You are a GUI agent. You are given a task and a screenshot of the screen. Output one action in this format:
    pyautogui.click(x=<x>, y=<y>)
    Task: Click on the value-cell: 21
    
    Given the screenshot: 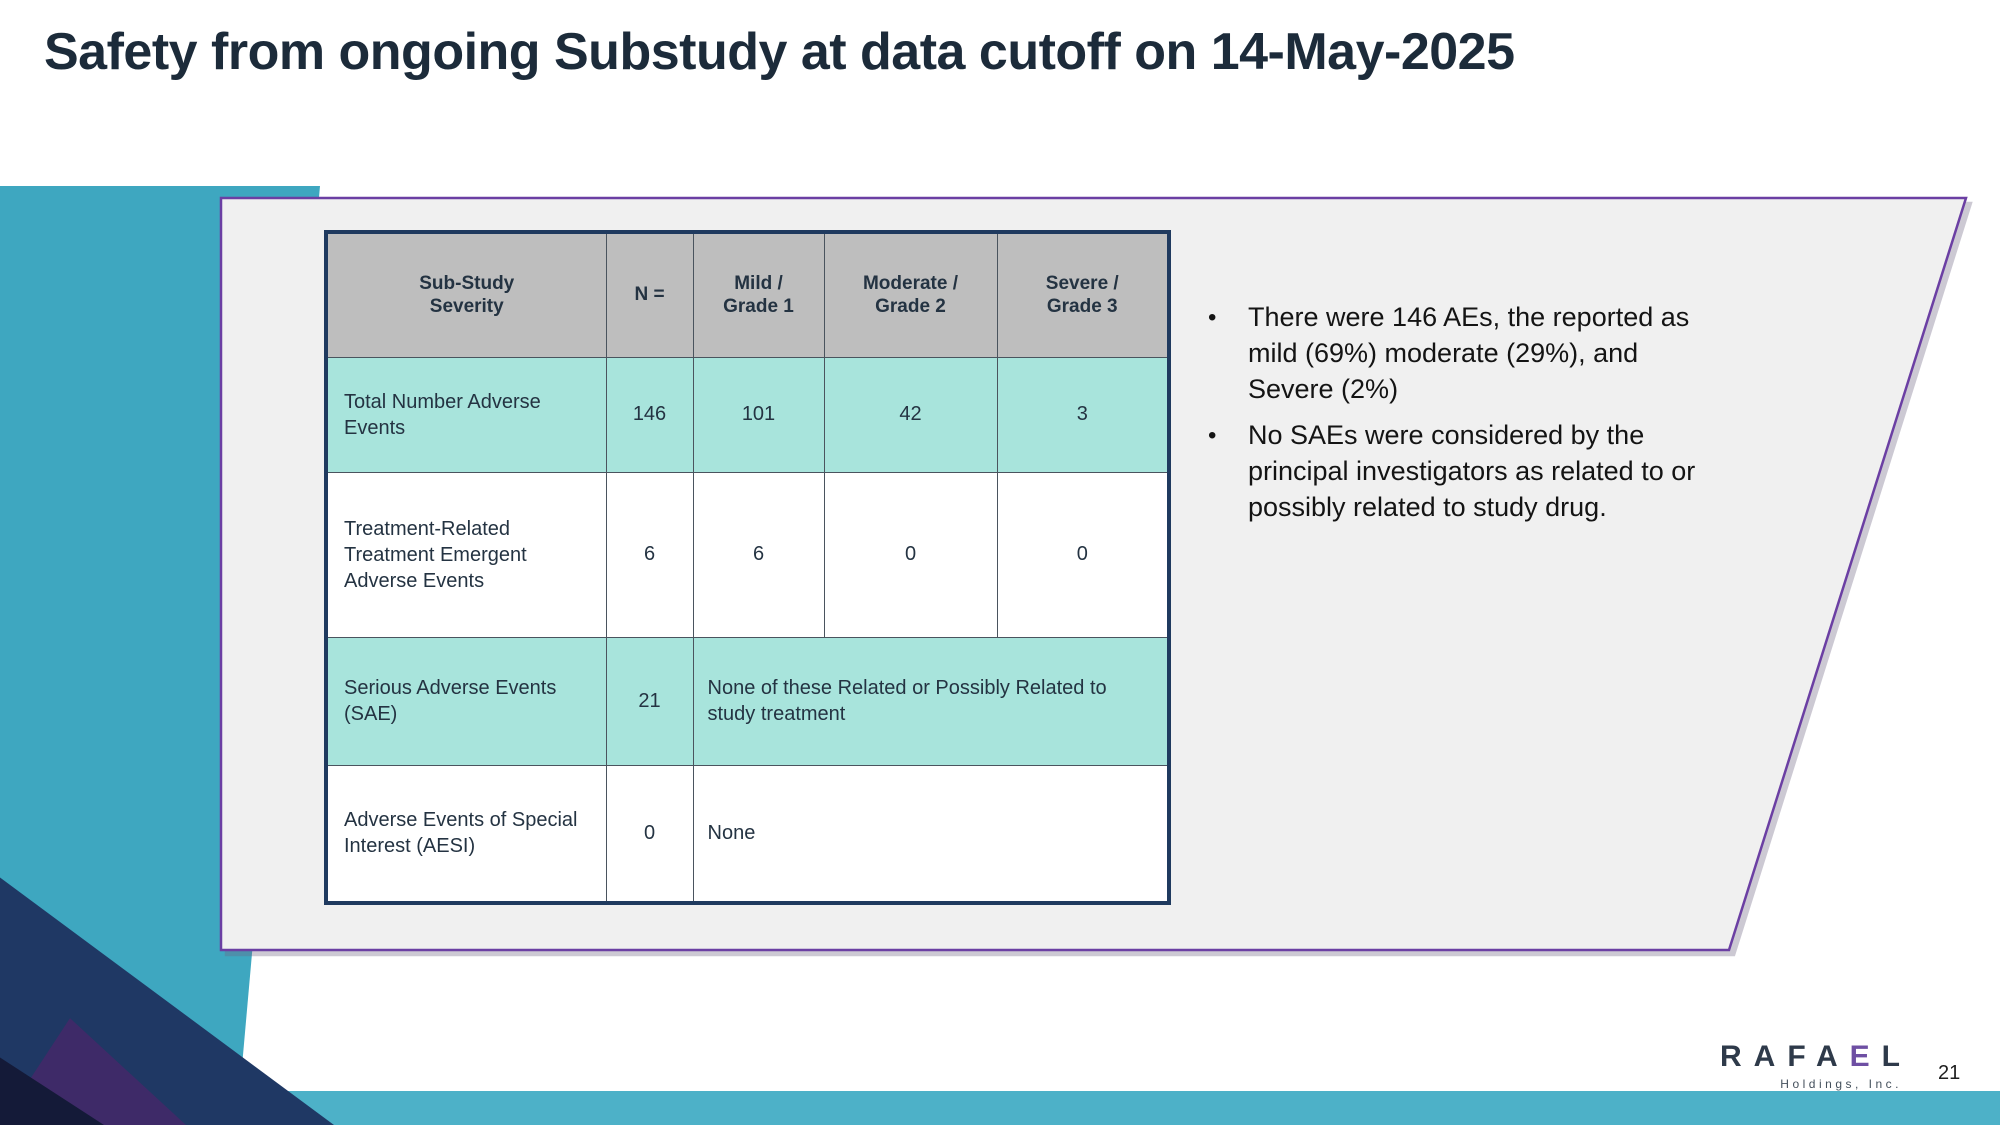 What is the action you would take?
    pyautogui.click(x=649, y=701)
    